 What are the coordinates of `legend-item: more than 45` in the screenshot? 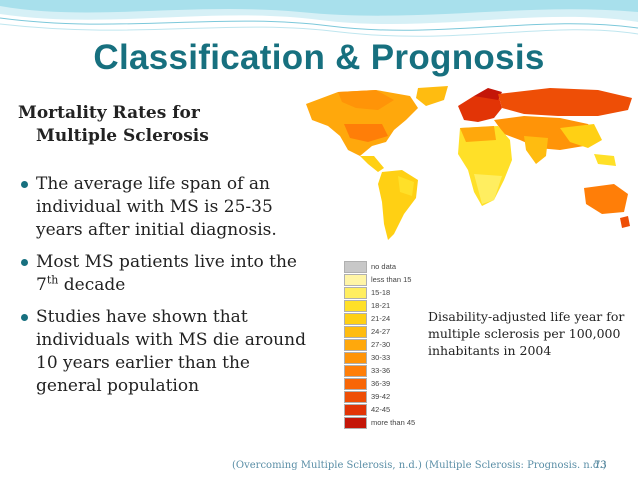 It's located at (383, 422).